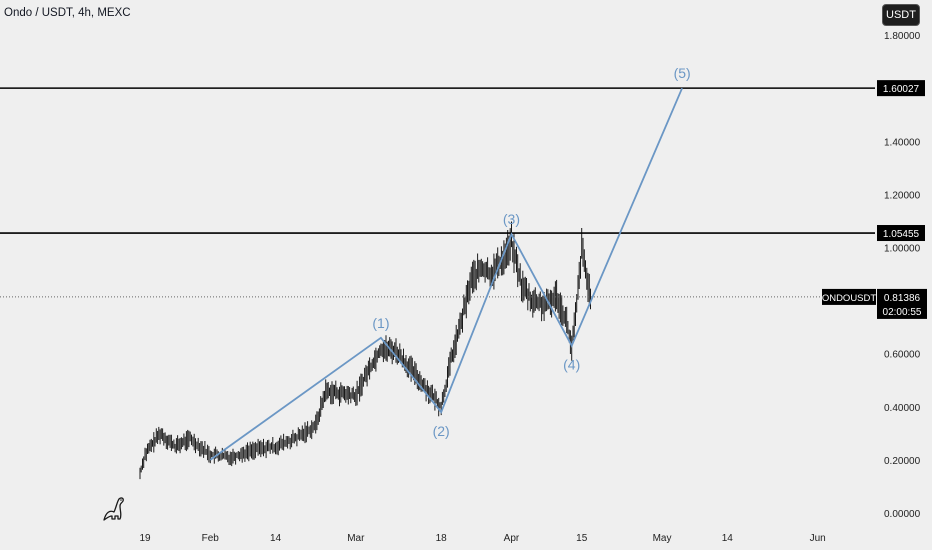  Describe the element at coordinates (902, 249) in the screenshot. I see `y-tick-label: 1.00000` at that location.